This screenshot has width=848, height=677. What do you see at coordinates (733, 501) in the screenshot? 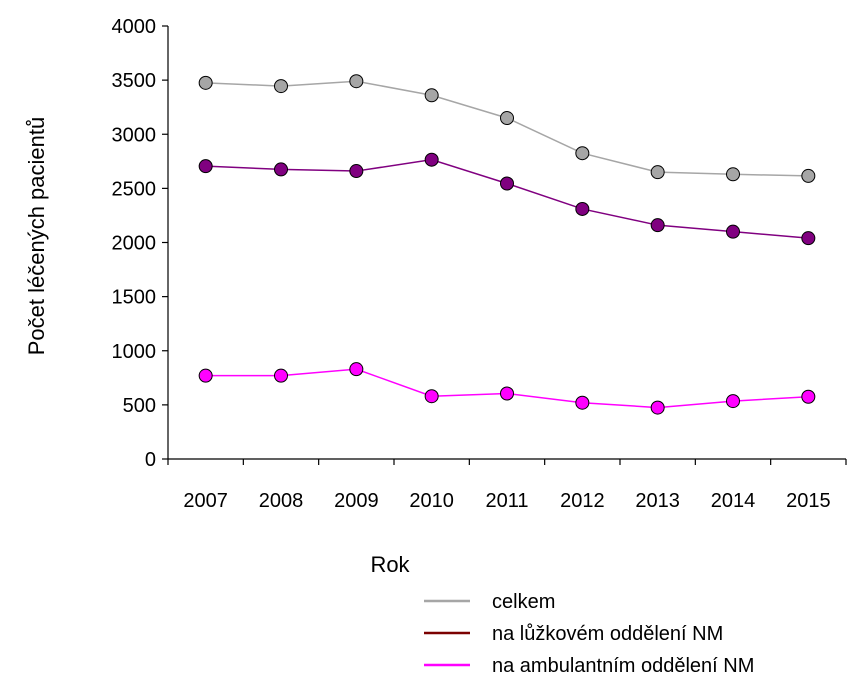
I see `x-tick-label: 2014` at bounding box center [733, 501].